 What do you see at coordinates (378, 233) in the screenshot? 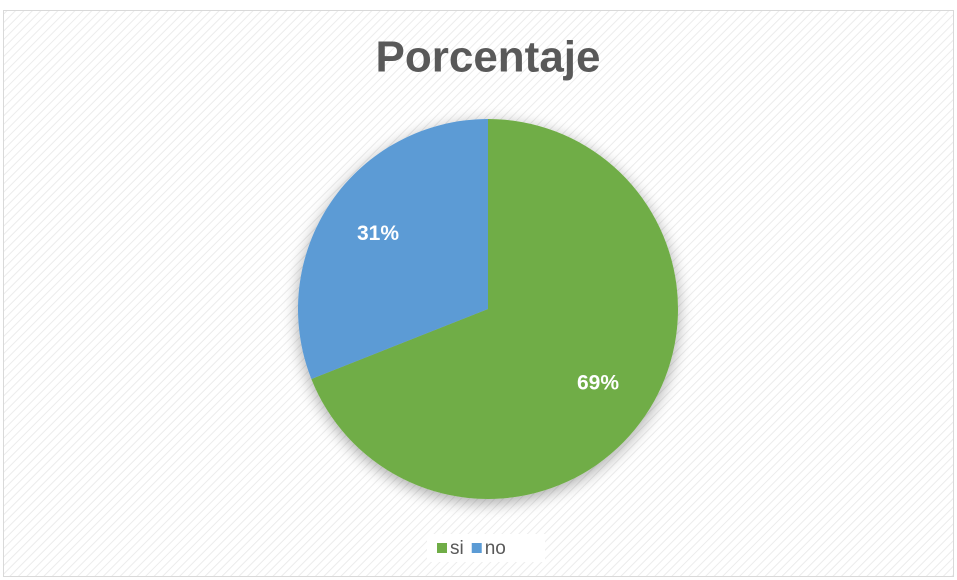
I see `data-label: 31%` at bounding box center [378, 233].